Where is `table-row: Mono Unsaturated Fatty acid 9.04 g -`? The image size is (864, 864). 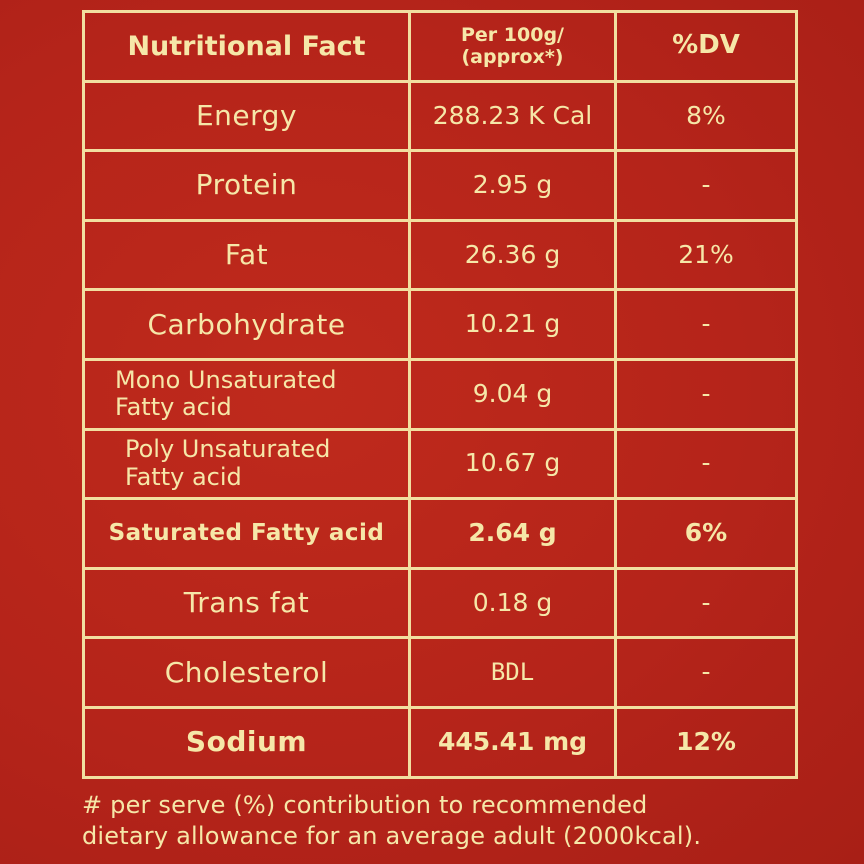 table-row: Mono Unsaturated Fatty acid 9.04 g - is located at coordinates (440, 394).